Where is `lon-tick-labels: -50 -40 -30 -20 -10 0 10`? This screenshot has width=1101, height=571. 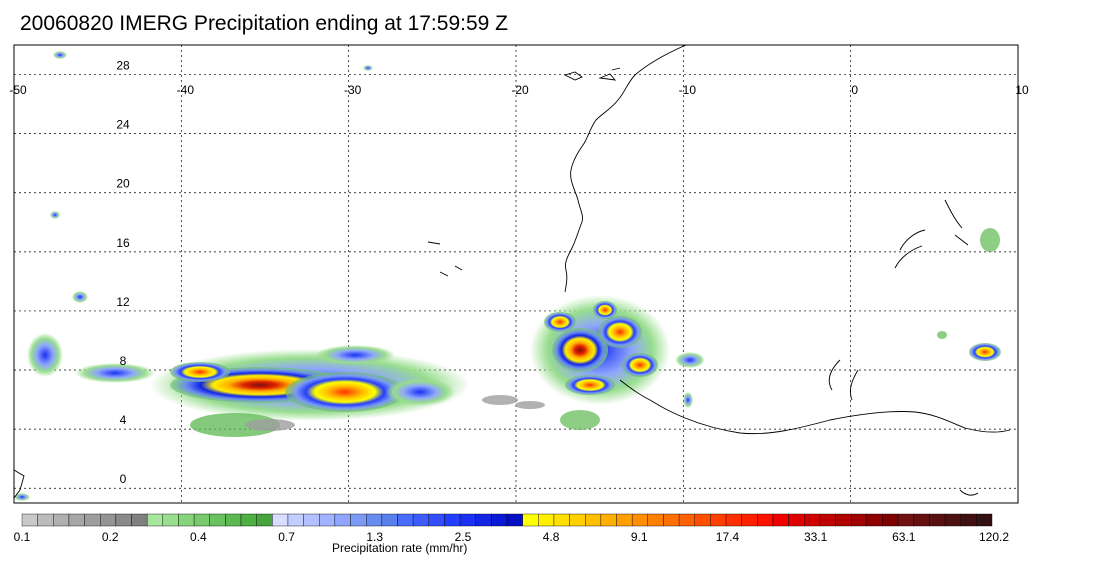
lon-tick-labels: -50 -40 -30 -20 -10 0 10 is located at coordinates (519, 90).